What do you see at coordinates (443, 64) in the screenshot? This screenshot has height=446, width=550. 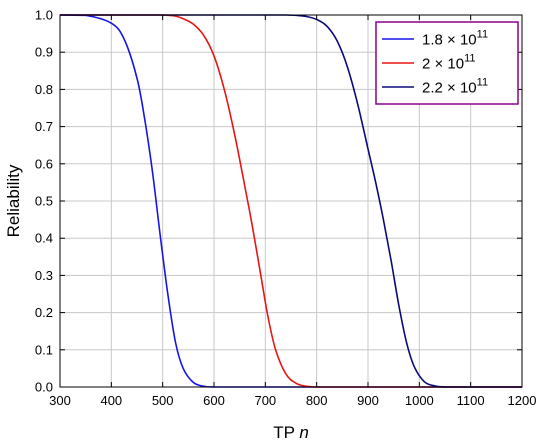 I see `legend-label-base: 2 × 10` at bounding box center [443, 64].